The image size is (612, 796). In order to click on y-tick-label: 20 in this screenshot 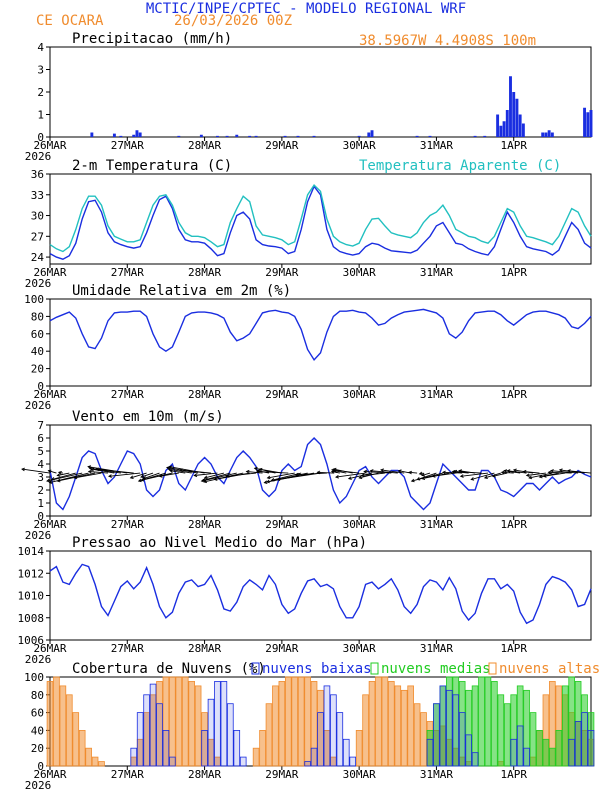, I will do `click(37, 748)`.